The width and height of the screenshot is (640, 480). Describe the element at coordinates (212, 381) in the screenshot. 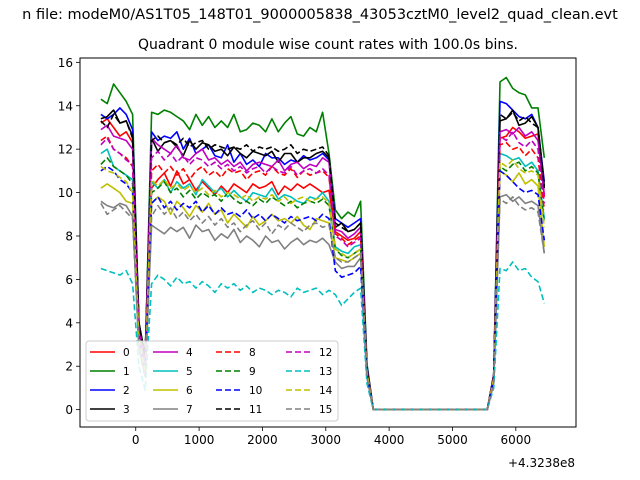

I see `legend-box` at that location.